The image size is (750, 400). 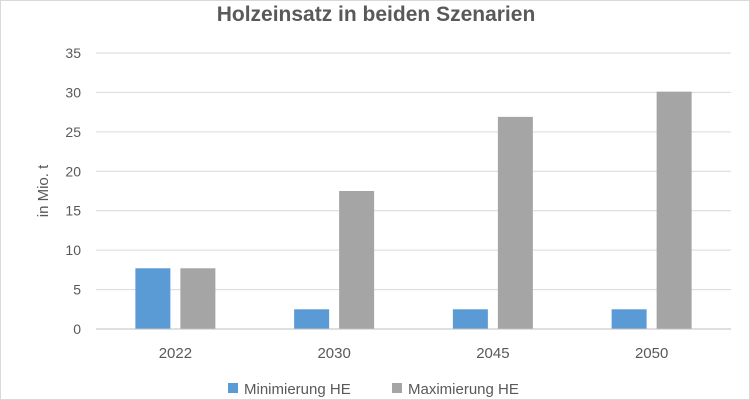 I want to click on y-tick-label: 25, so click(x=73, y=132).